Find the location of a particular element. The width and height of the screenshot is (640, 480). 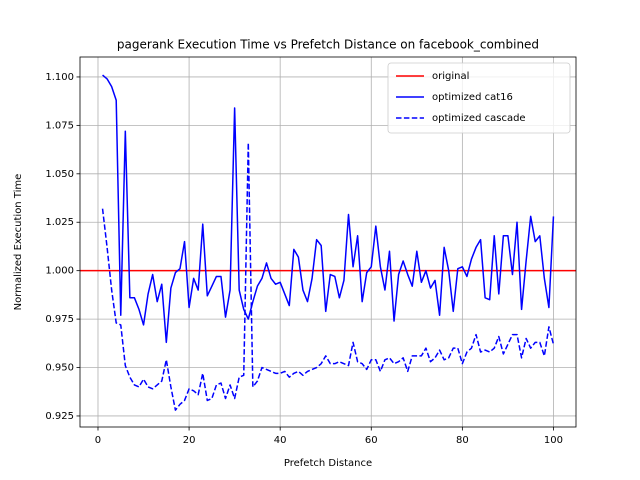

legend-label: optimized cat16 is located at coordinates (472, 97).